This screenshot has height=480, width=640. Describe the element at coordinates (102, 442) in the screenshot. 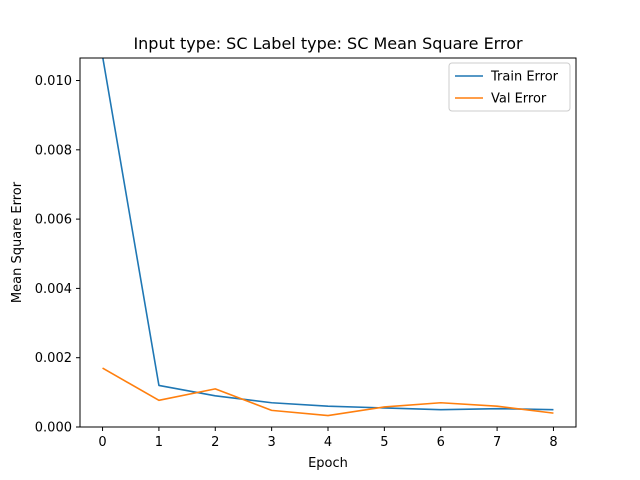

I see `x-tick-label: 0` at that location.